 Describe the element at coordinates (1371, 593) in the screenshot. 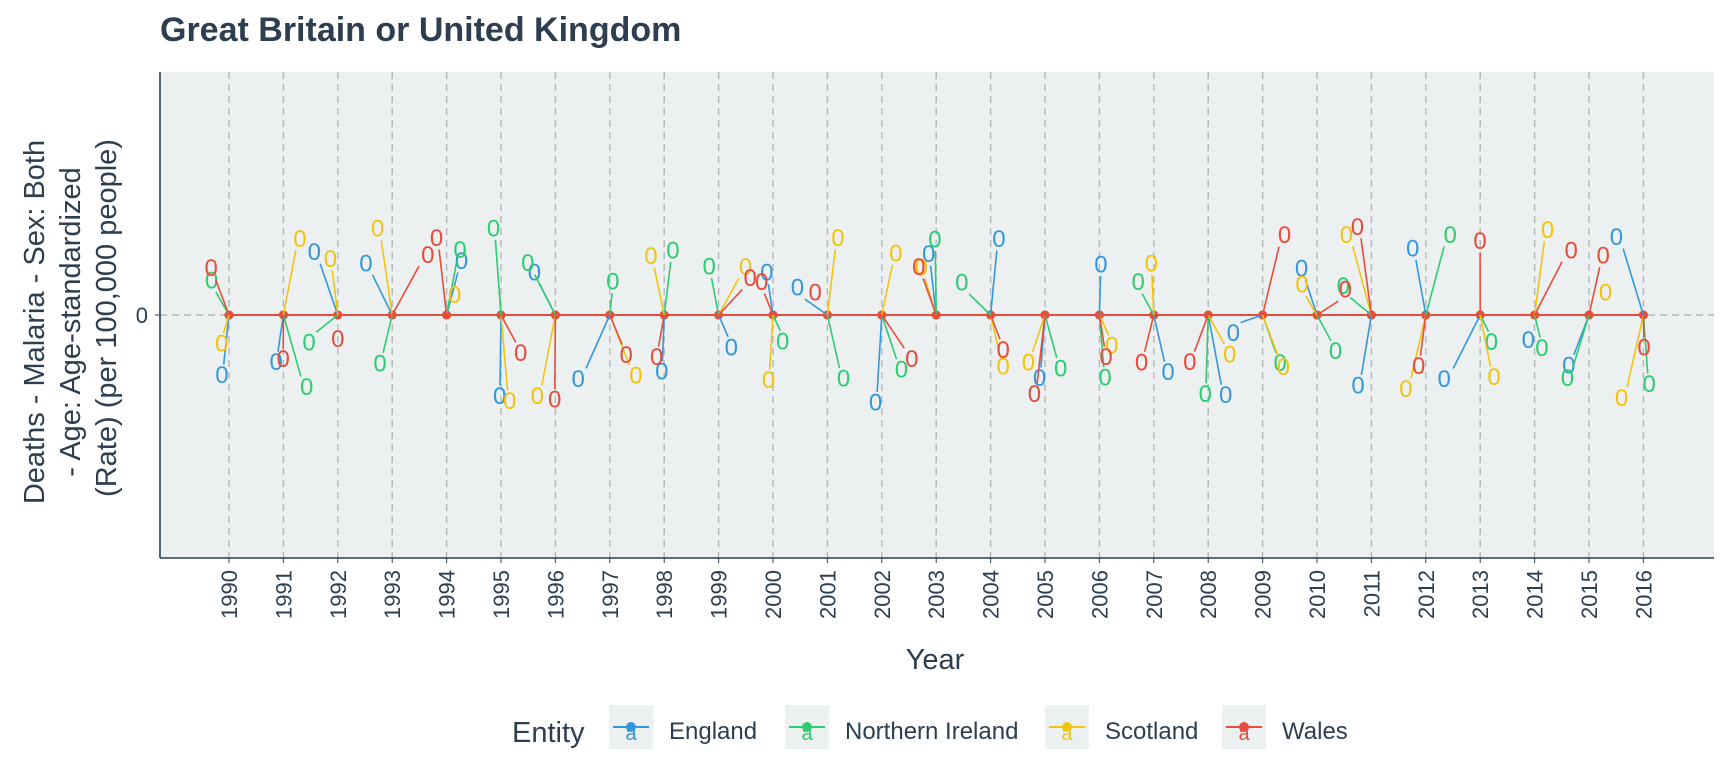

I see `x-tick-label: 2011` at that location.